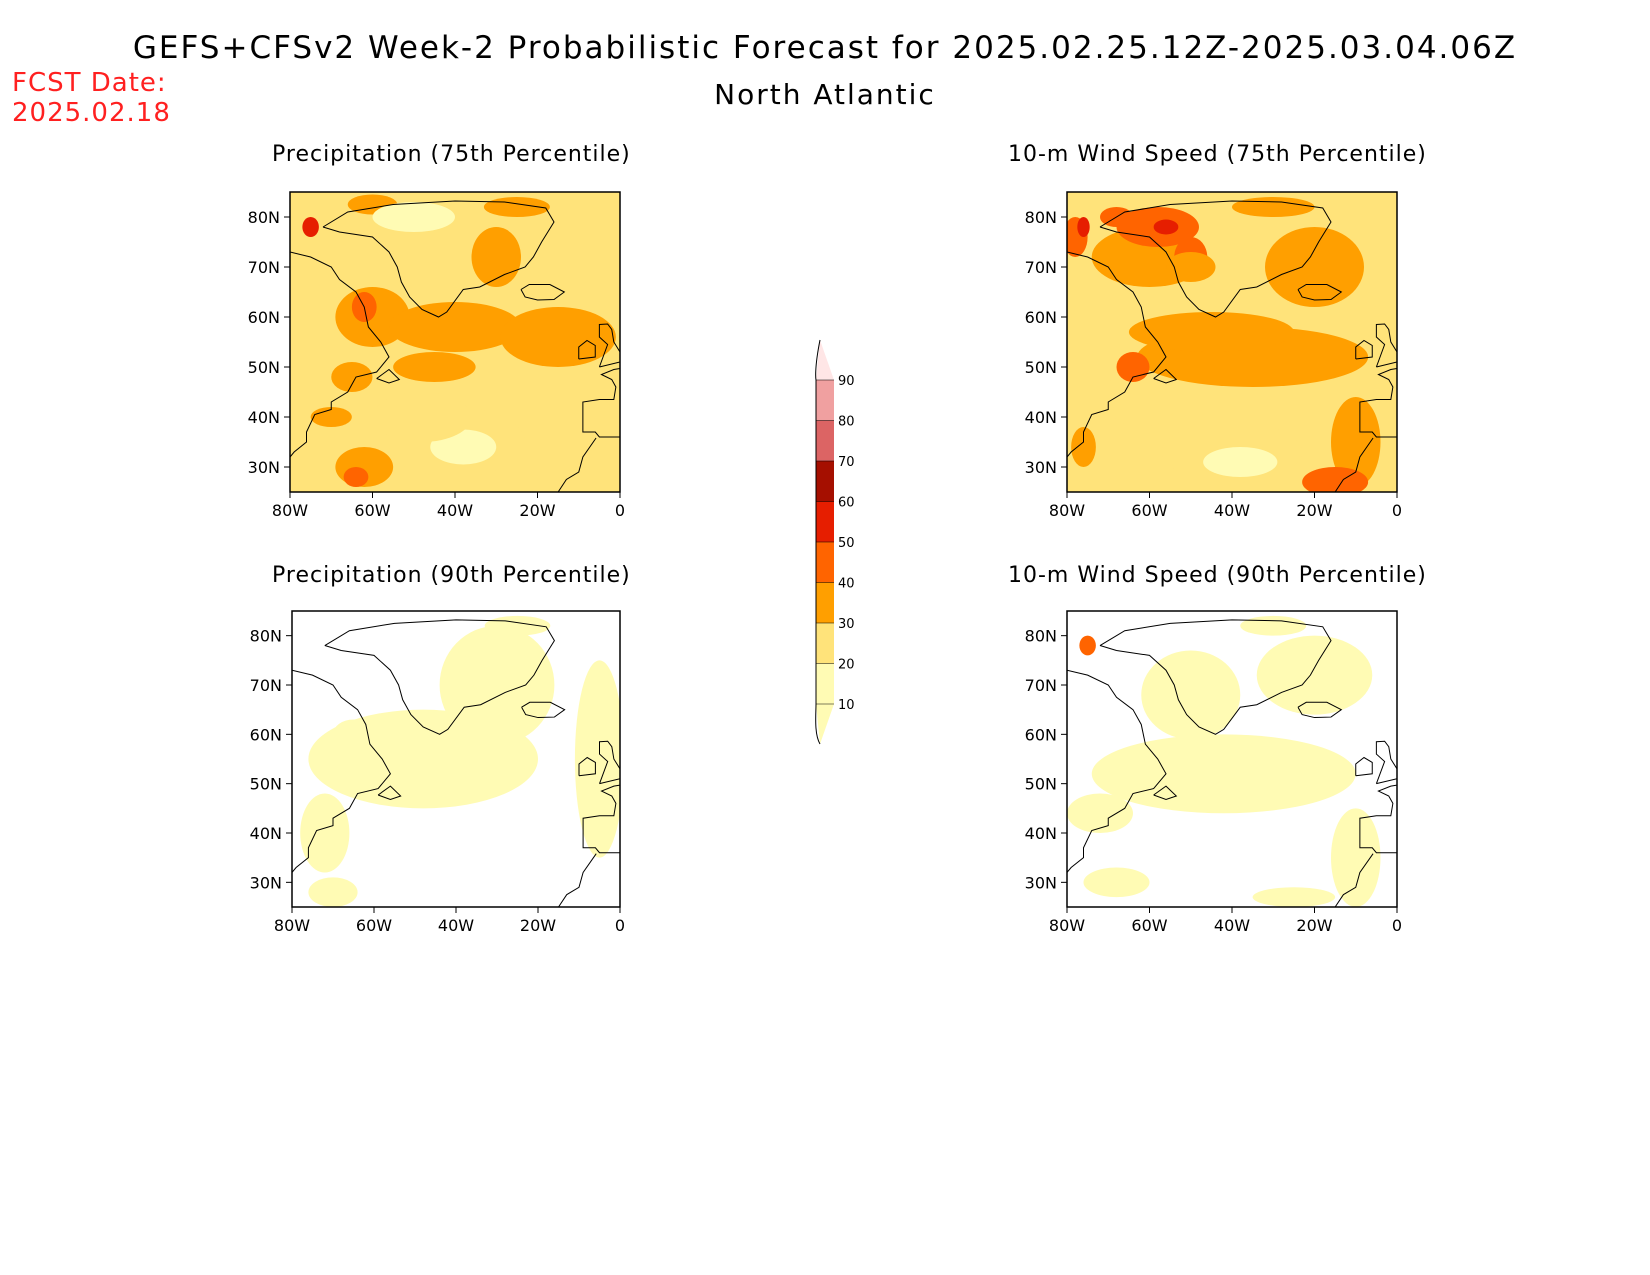 This screenshot has height=1275, width=1650. I want to click on lat-tick-label: 30N, so click(1041, 467).